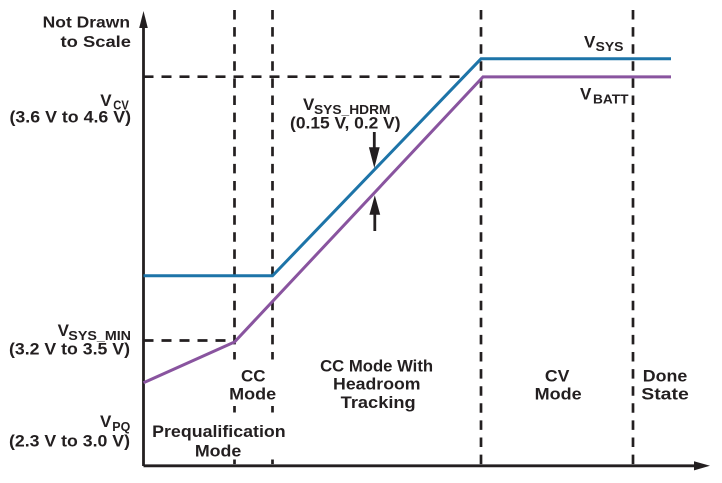  Describe the element at coordinates (665, 376) in the screenshot. I see `svg-text: Done` at that location.